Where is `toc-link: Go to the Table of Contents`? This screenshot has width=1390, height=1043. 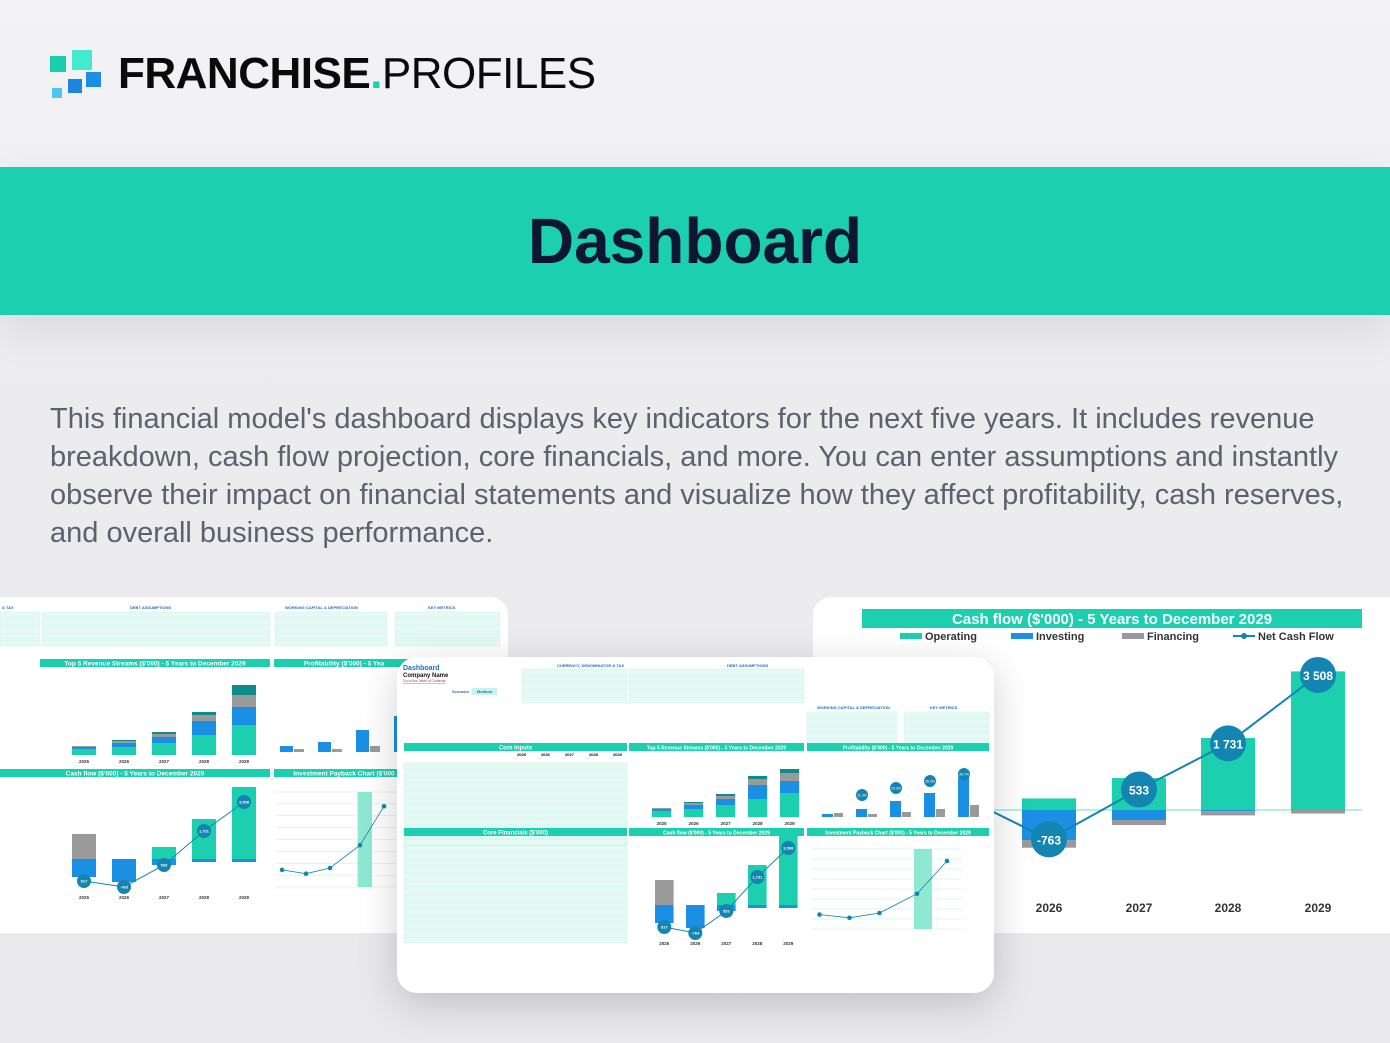 toc-link: Go to the Table of Contents is located at coordinates (424, 681).